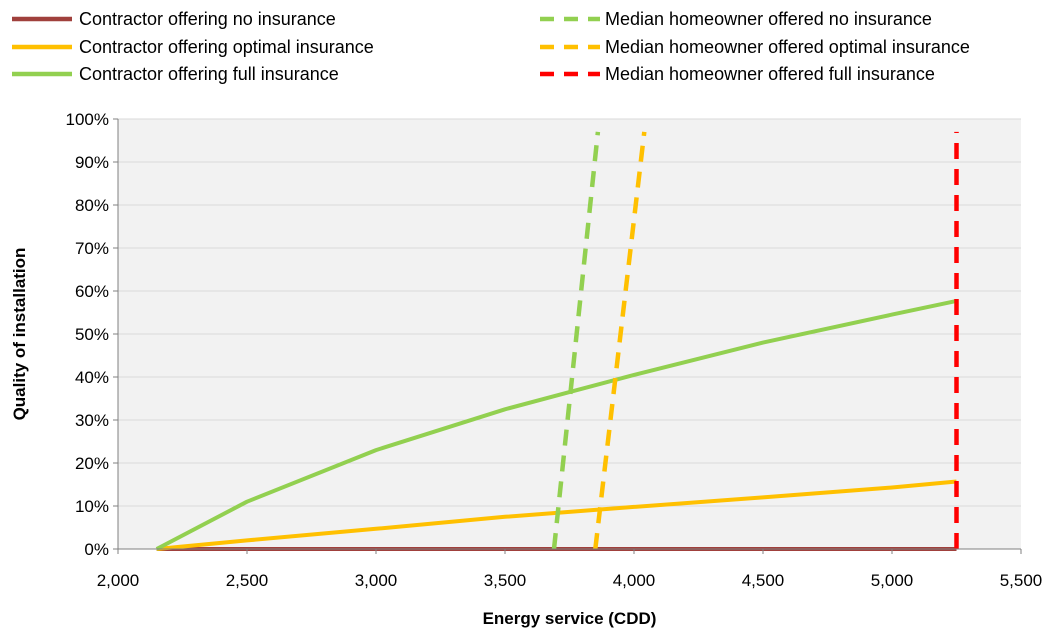 The image size is (1059, 631). What do you see at coordinates (376, 580) in the screenshot?
I see `x-tick-label: 3,000` at bounding box center [376, 580].